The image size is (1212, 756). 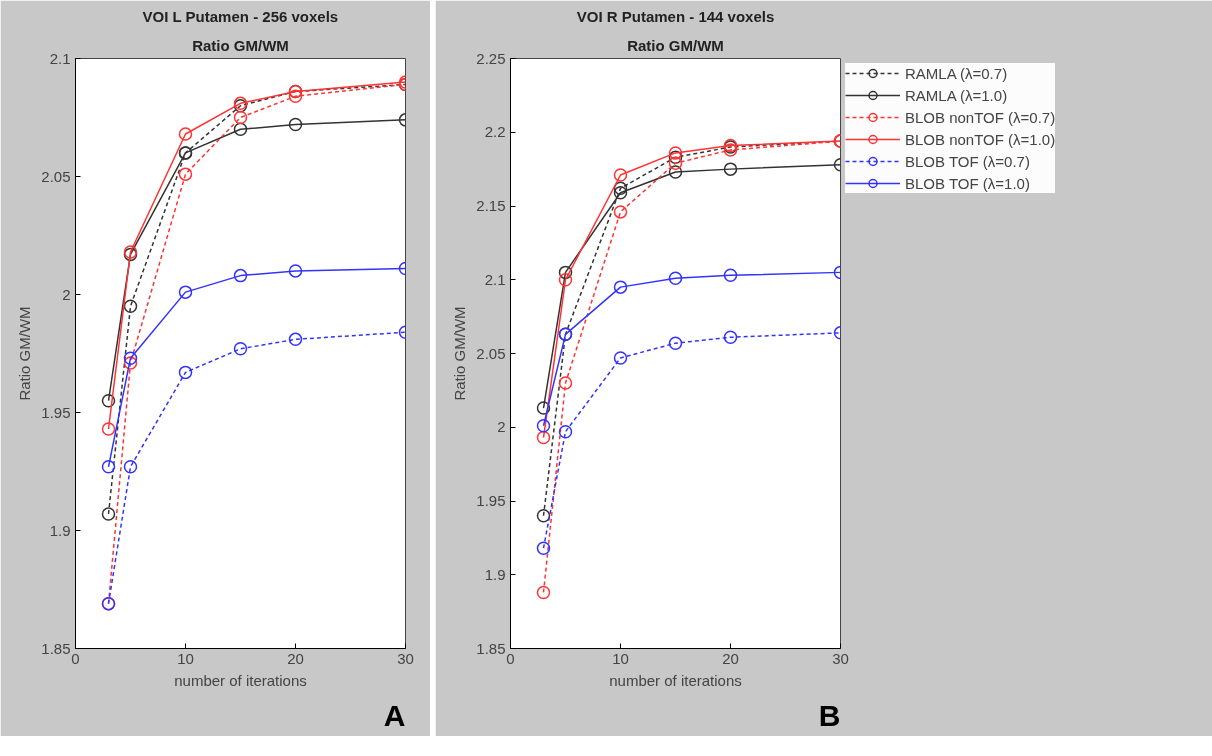 What do you see at coordinates (491, 205) in the screenshot?
I see `y-tick-label: 2.15` at bounding box center [491, 205].